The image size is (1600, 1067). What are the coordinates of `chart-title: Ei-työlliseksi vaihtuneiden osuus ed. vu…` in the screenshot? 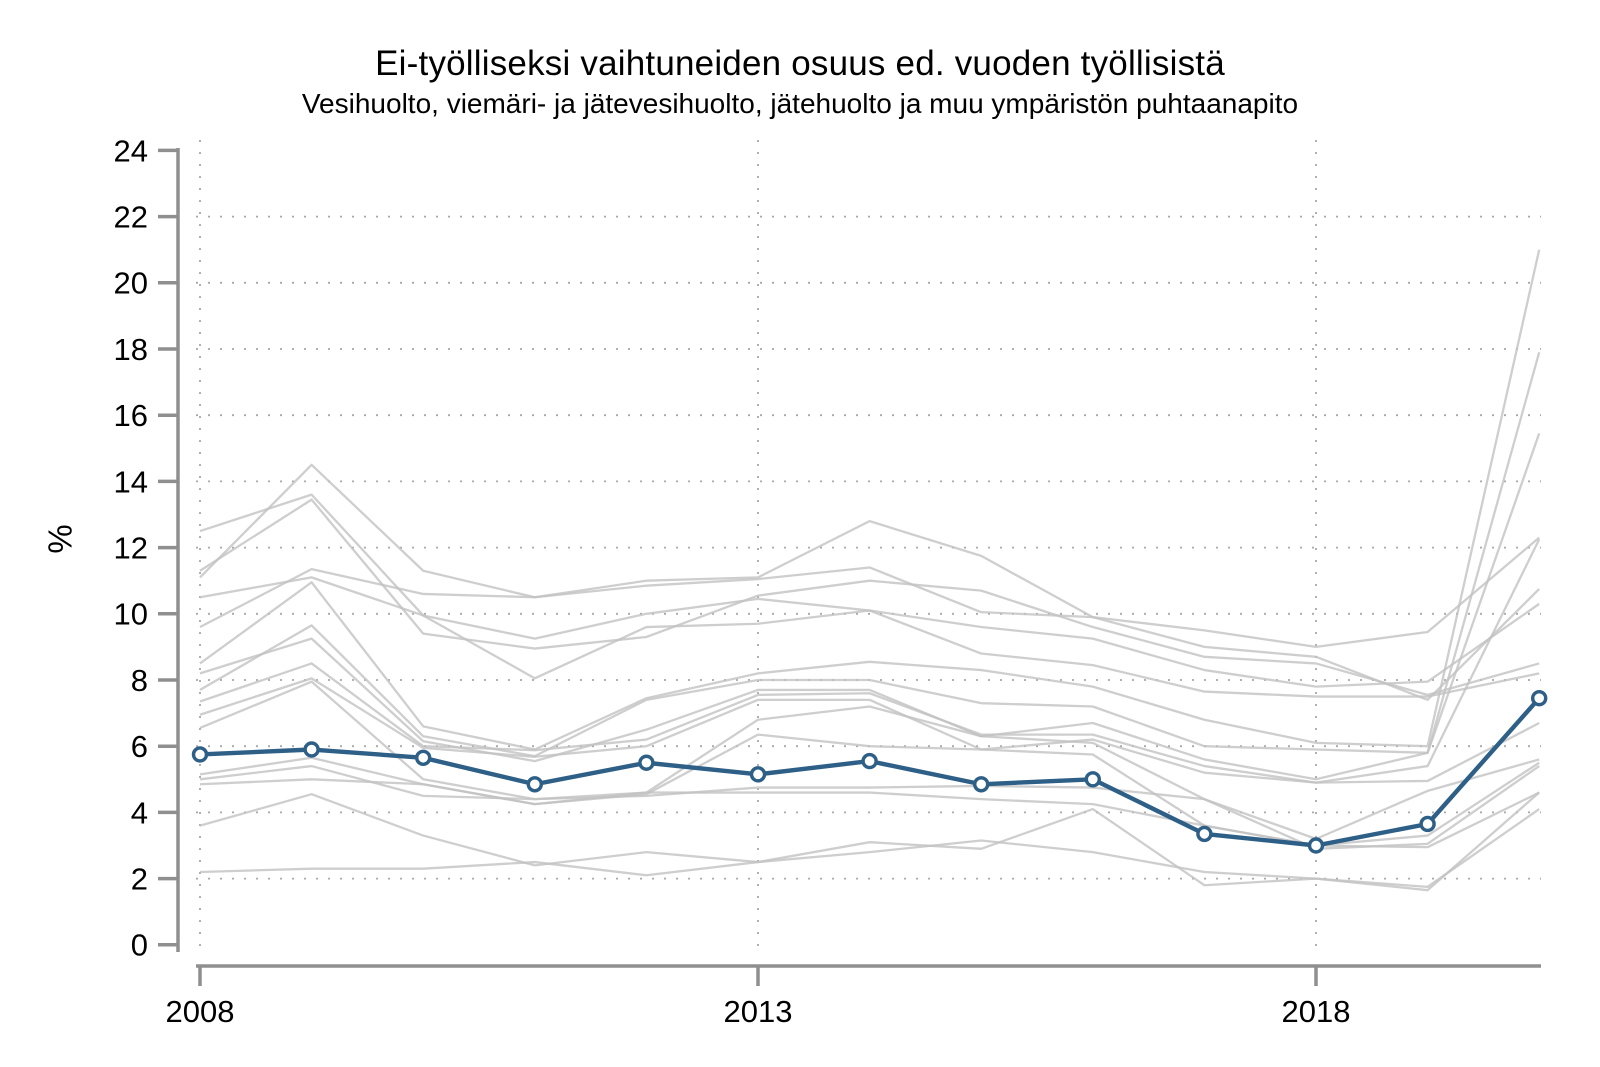 It's located at (800, 63).